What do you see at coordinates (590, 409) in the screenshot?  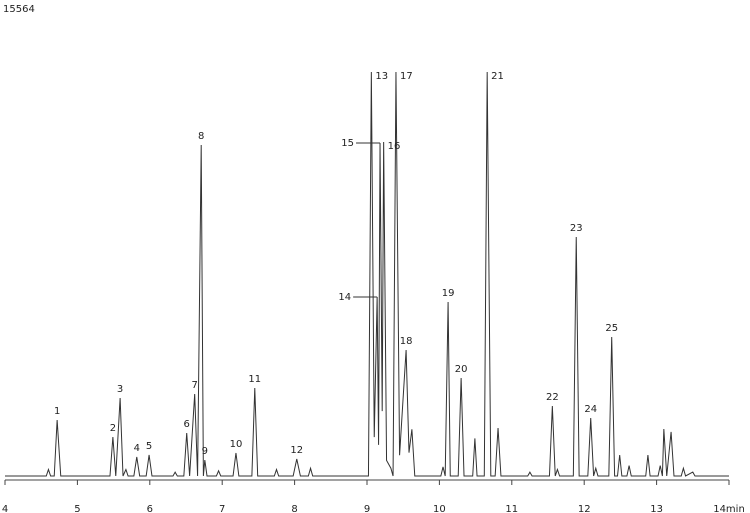 I see `peak-label: 24` at bounding box center [590, 409].